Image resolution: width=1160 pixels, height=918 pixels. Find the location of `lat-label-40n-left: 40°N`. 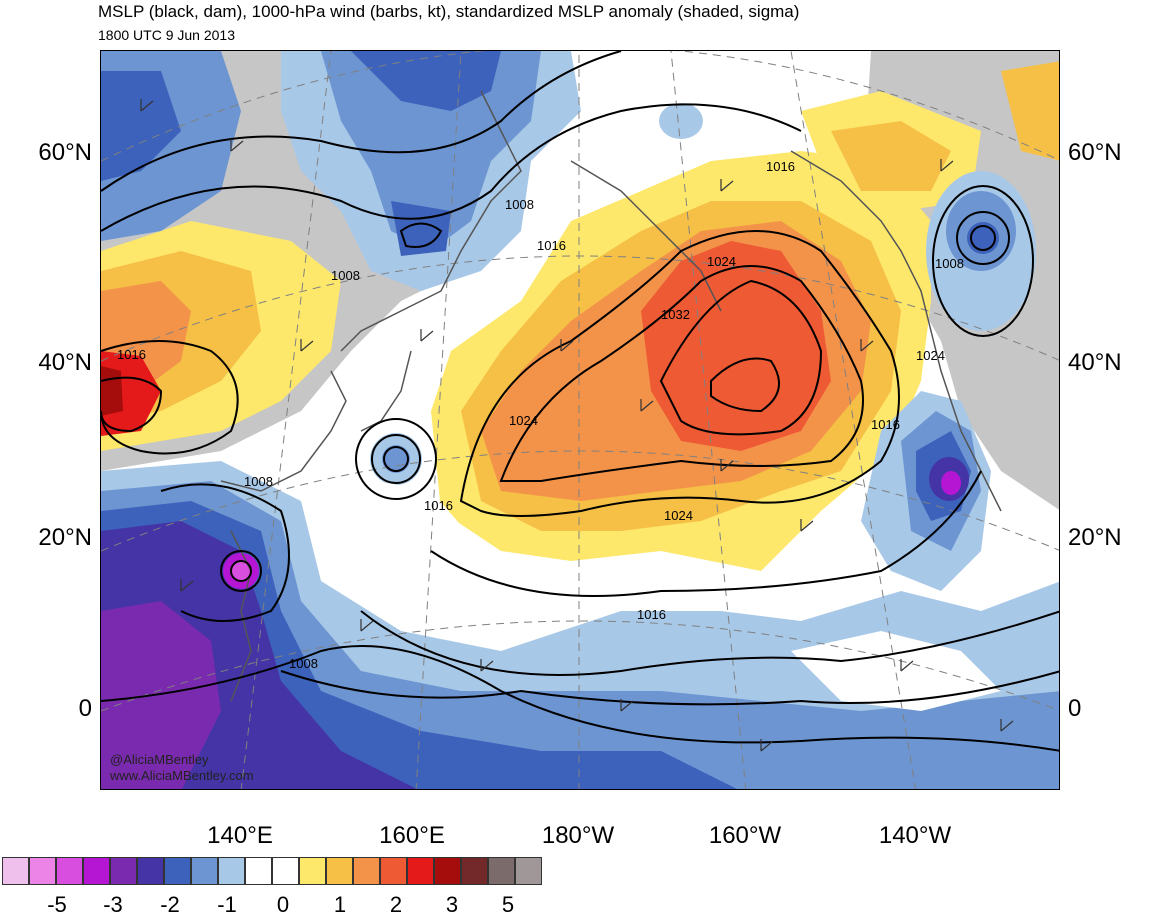

lat-label-40n-left: 40°N is located at coordinates (65, 362).